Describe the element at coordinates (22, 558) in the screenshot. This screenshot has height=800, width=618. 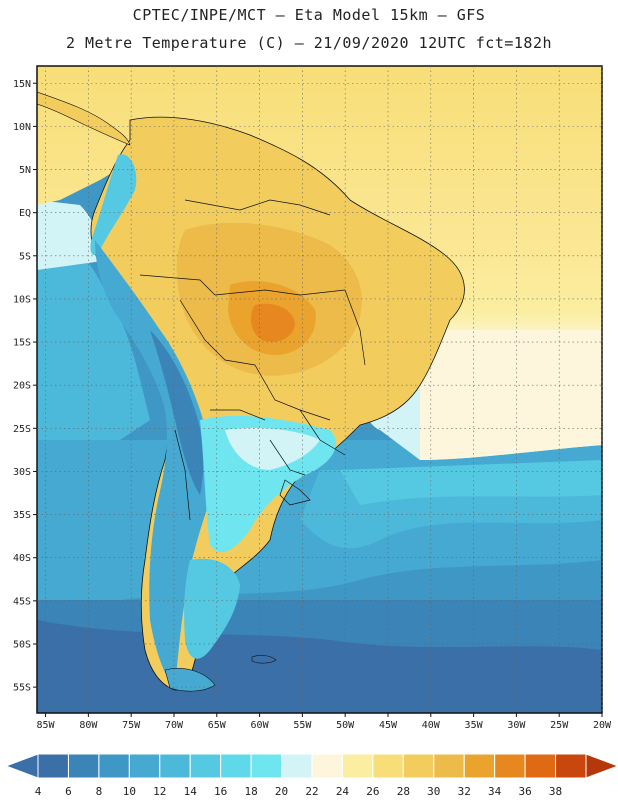
I see `lat-label: 40S` at that location.